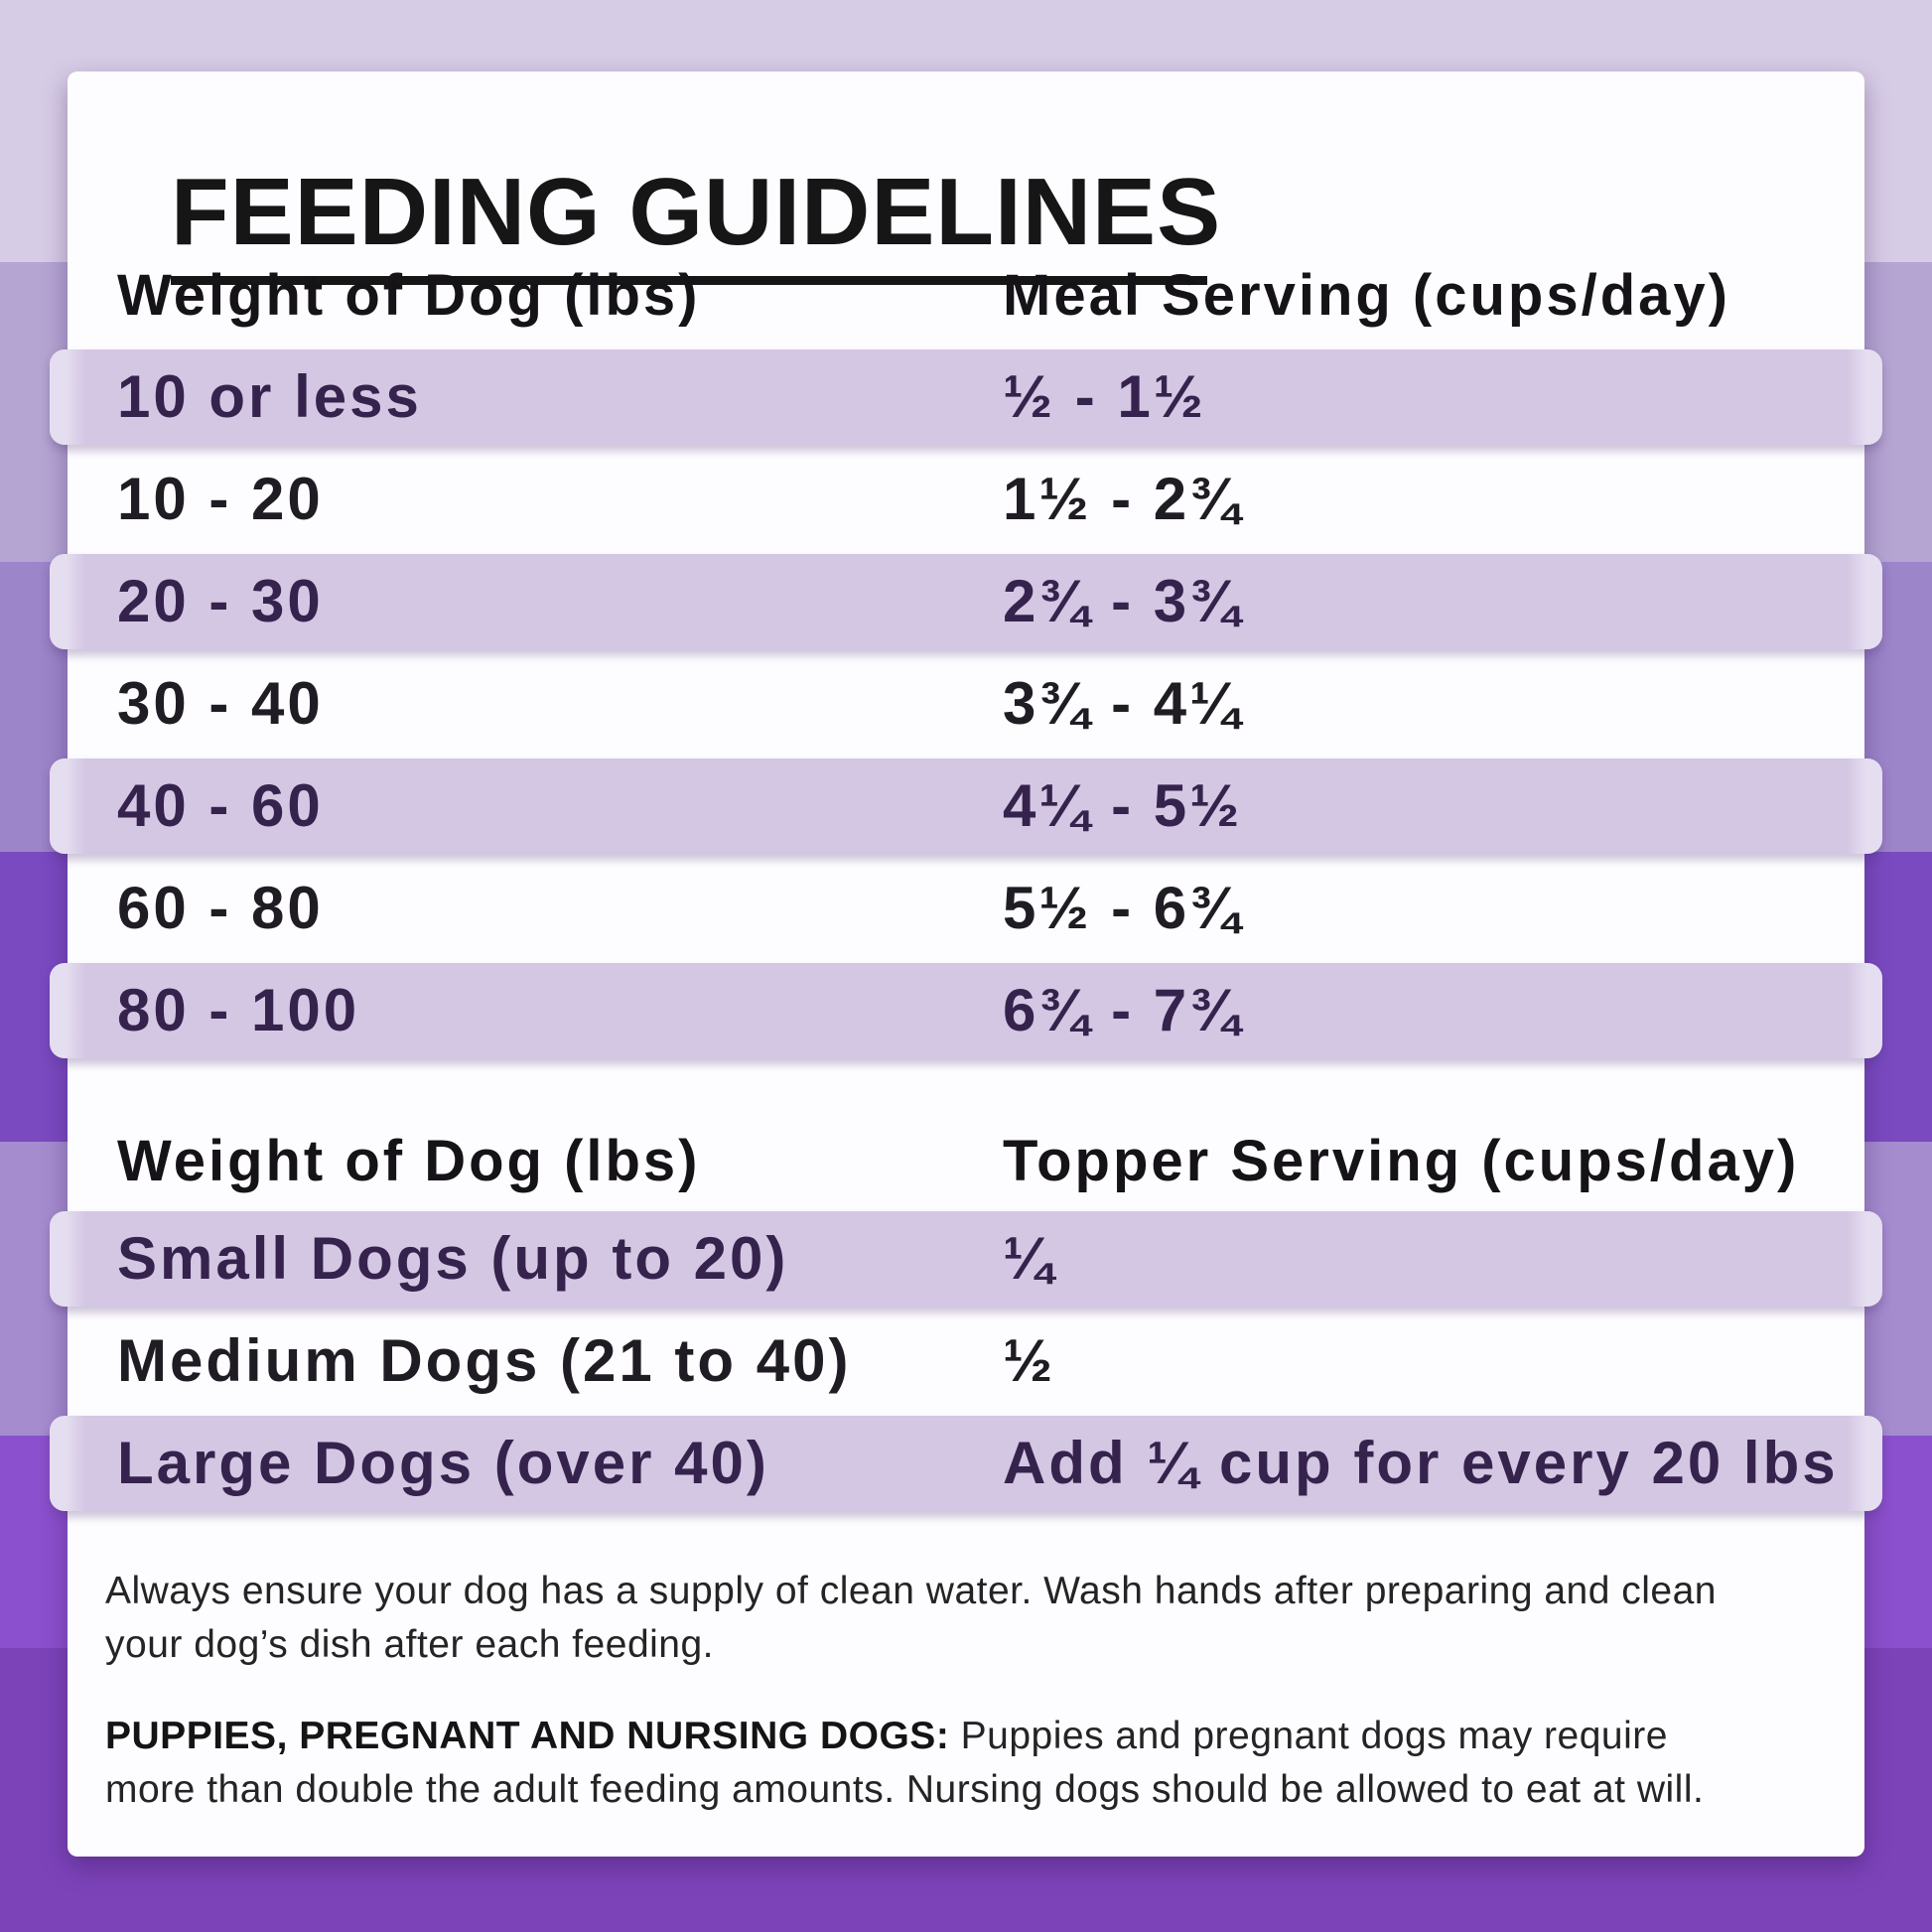 This screenshot has height=1932, width=1932. I want to click on table-row: Medium Dogs (21 to 40) ½, so click(966, 1361).